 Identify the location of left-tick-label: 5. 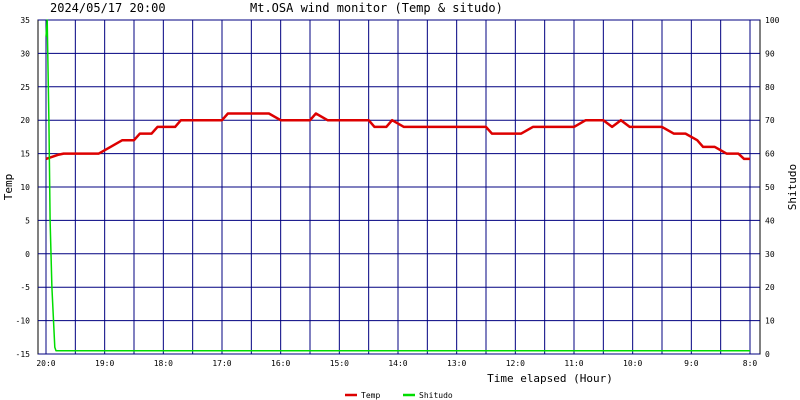
(27, 220).